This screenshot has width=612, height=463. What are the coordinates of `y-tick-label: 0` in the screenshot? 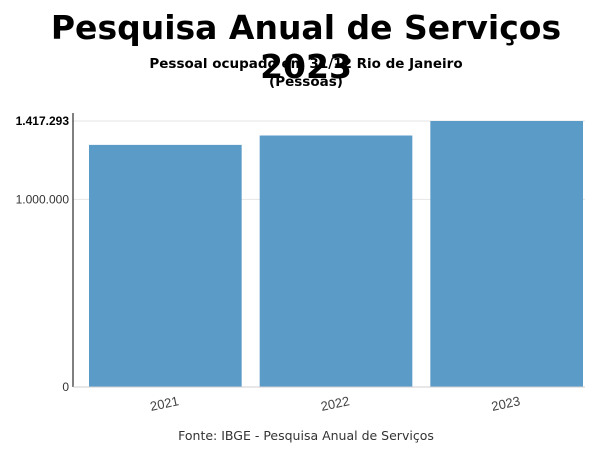 It's located at (65, 387).